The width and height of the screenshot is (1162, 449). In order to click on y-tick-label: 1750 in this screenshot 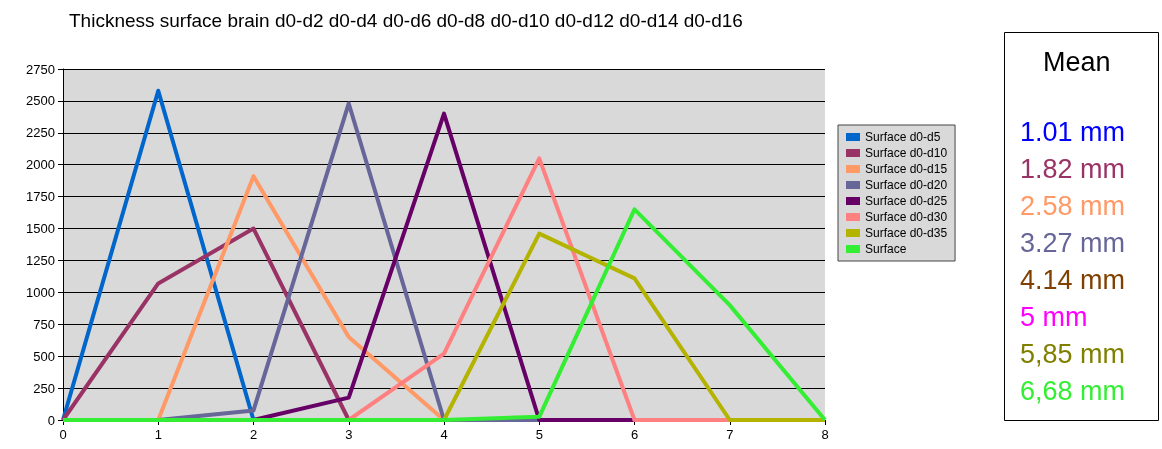, I will do `click(40, 197)`.